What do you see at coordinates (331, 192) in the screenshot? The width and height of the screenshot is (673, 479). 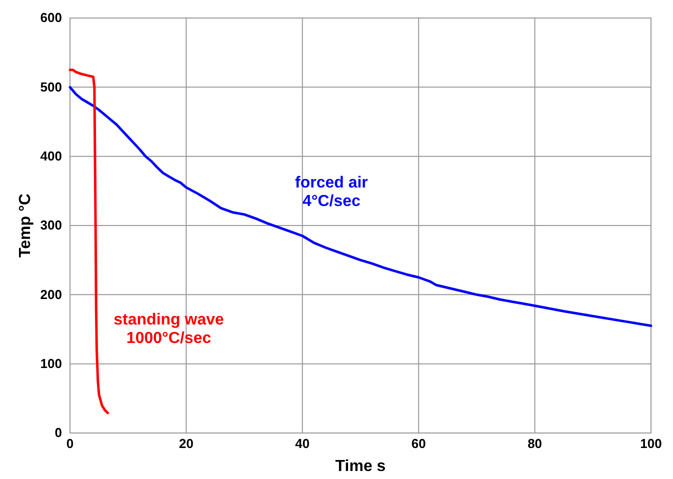 I see `annotation: forced air 4°C/sec` at bounding box center [331, 192].